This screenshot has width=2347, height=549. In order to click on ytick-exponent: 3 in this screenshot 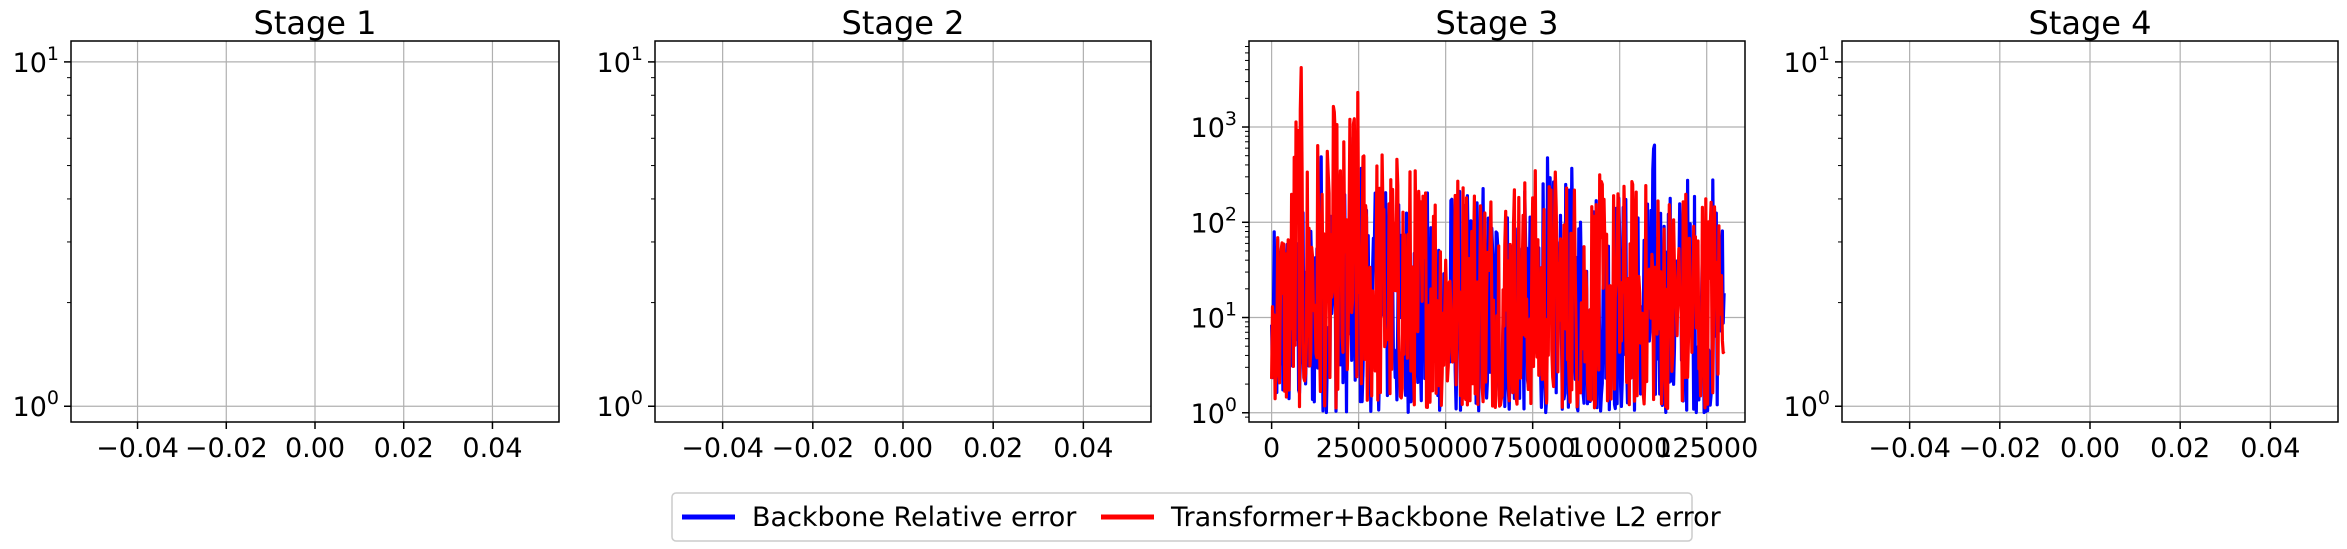, I will do `click(1231, 119)`.